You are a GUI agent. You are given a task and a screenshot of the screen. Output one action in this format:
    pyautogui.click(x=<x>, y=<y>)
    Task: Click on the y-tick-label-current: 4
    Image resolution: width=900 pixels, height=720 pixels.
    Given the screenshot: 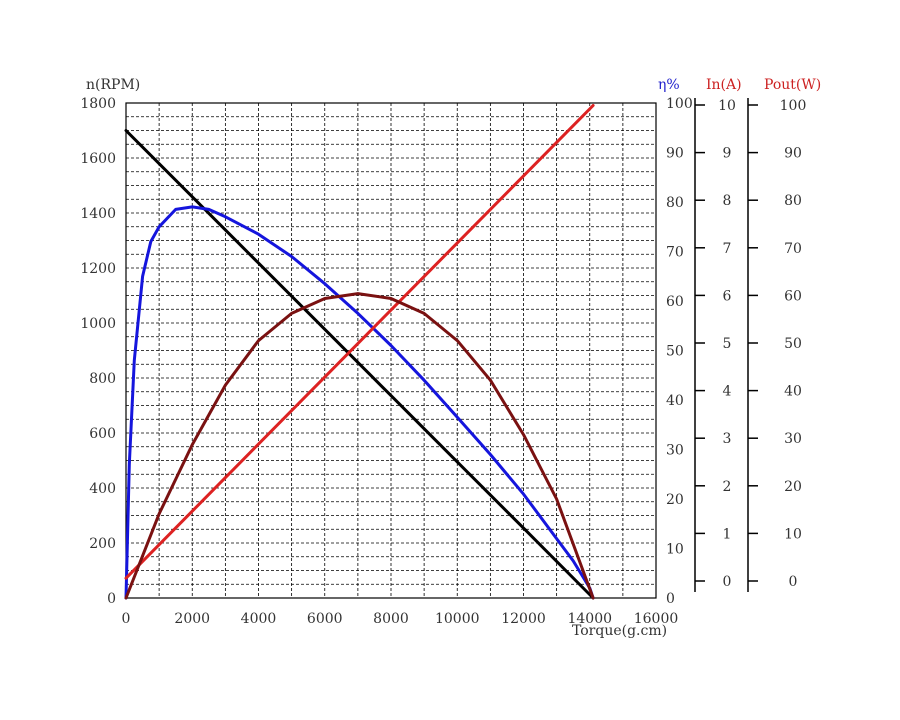 What is the action you would take?
    pyautogui.click(x=727, y=392)
    